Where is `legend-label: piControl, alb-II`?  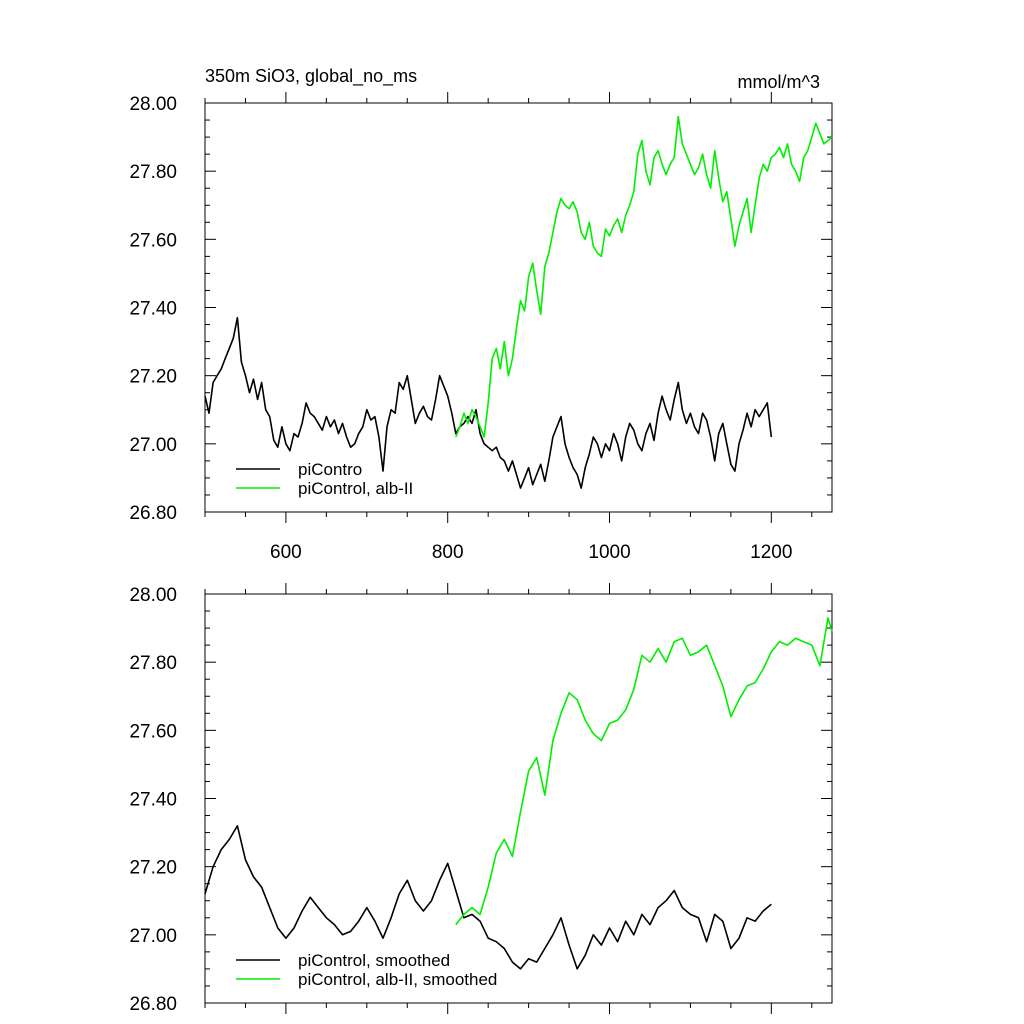 legend-label: piControl, alb-II is located at coordinates (355, 488).